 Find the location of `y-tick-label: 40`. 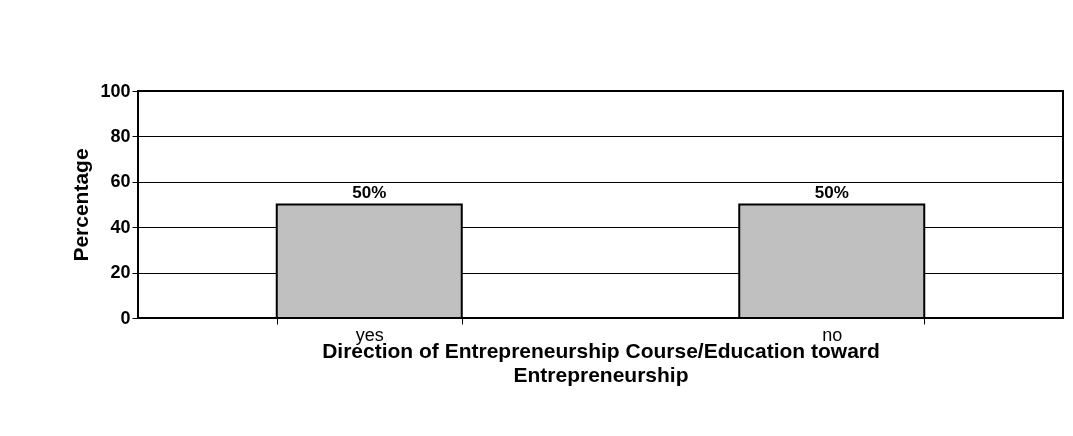

y-tick-label: 40 is located at coordinates (120, 226).